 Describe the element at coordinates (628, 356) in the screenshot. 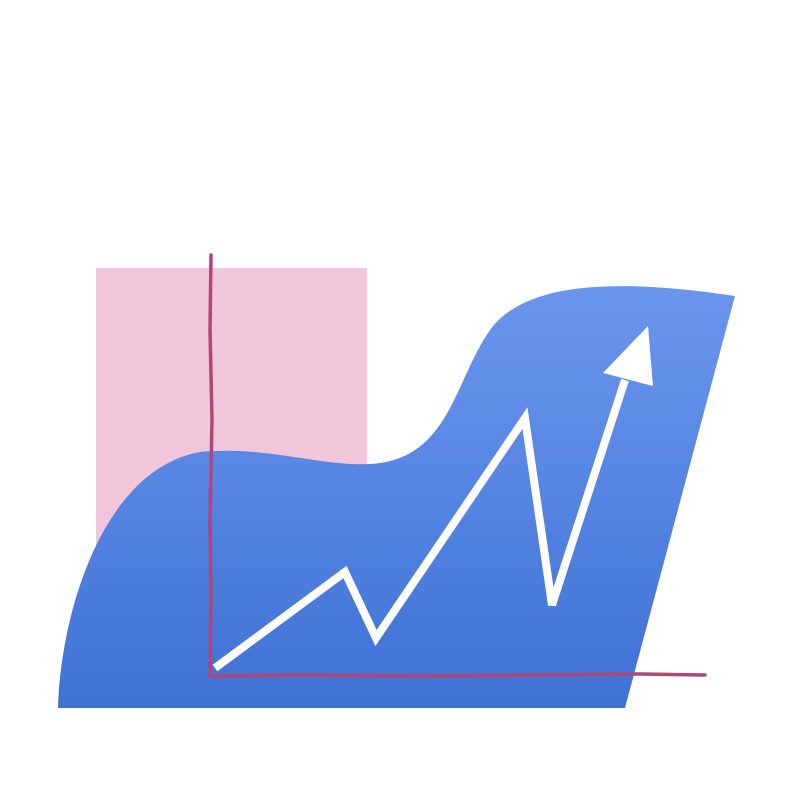

I see `trend-arrow-head-icon` at that location.